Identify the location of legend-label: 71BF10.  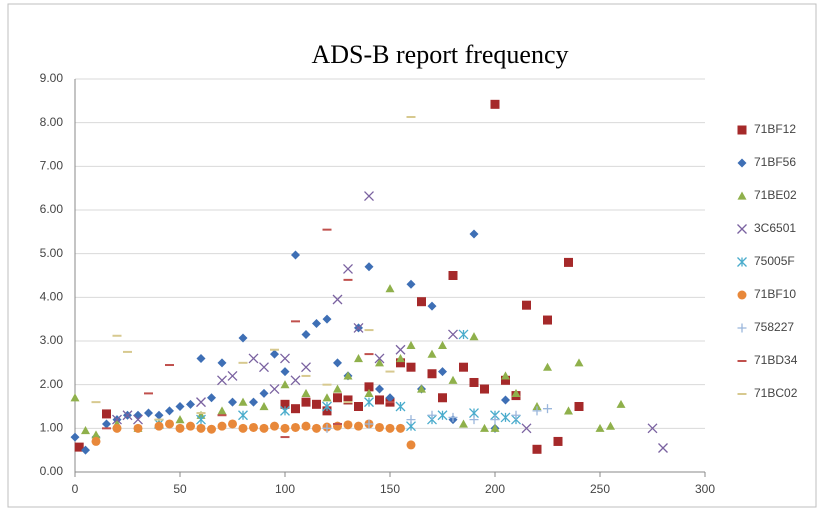
(775, 294).